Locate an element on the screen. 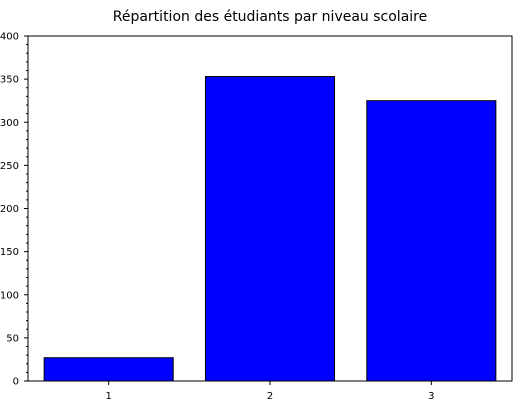  y-tick-label: 150 is located at coordinates (9, 252).